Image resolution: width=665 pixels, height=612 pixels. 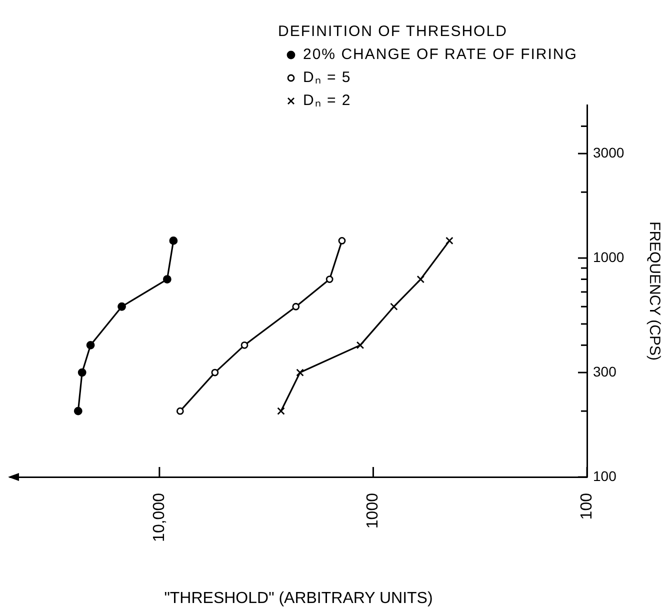 What do you see at coordinates (605, 476) in the screenshot?
I see `y-tick-label: 100` at bounding box center [605, 476].